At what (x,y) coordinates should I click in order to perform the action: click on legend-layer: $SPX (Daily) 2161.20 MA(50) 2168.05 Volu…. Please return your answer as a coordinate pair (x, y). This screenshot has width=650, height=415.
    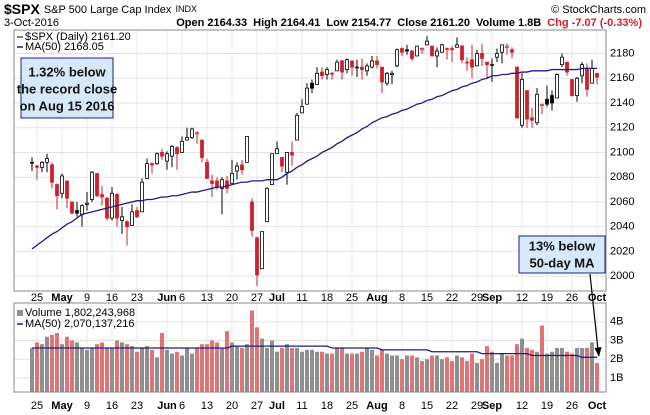
    Looking at the image, I should click on (76, 180).